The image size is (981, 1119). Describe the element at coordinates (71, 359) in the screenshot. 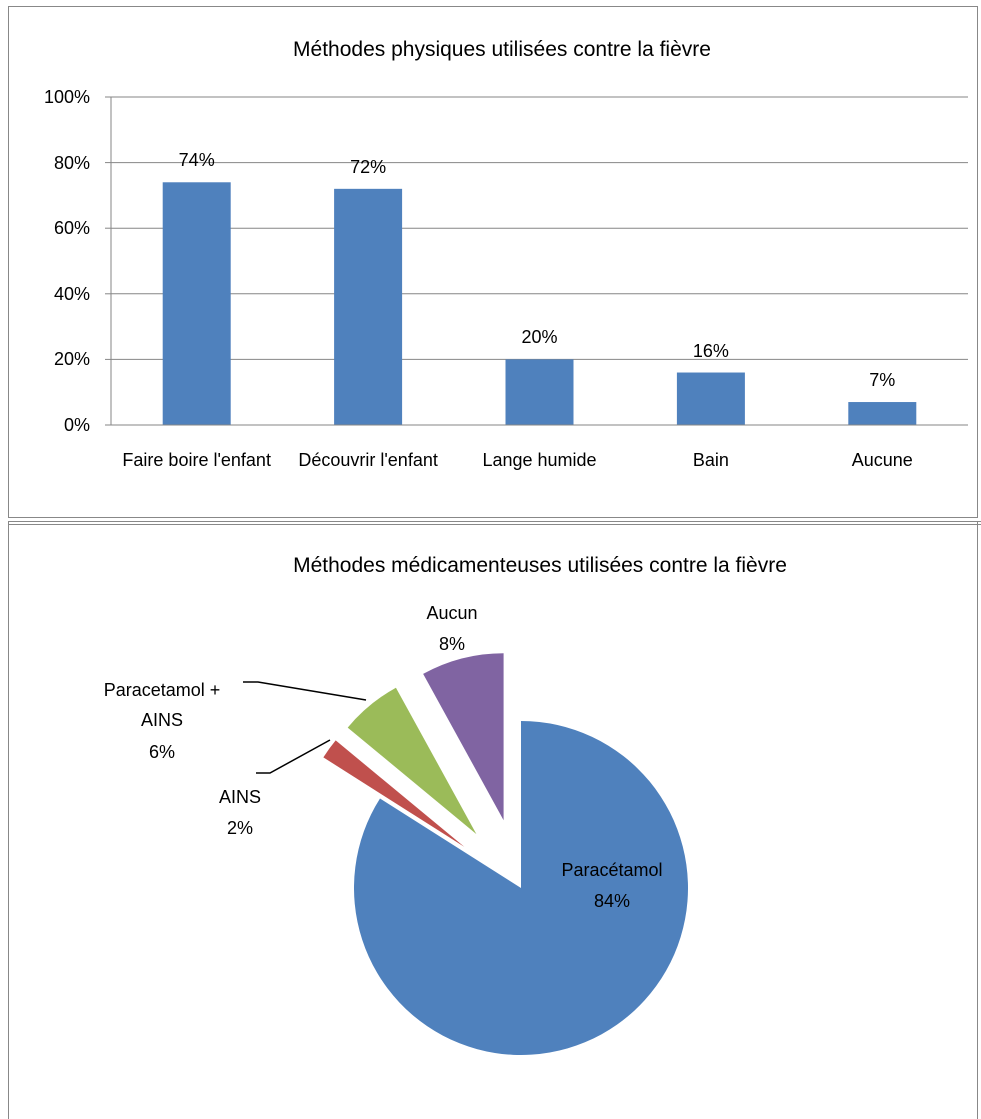

I see `y-tick-label: 20%` at that location.